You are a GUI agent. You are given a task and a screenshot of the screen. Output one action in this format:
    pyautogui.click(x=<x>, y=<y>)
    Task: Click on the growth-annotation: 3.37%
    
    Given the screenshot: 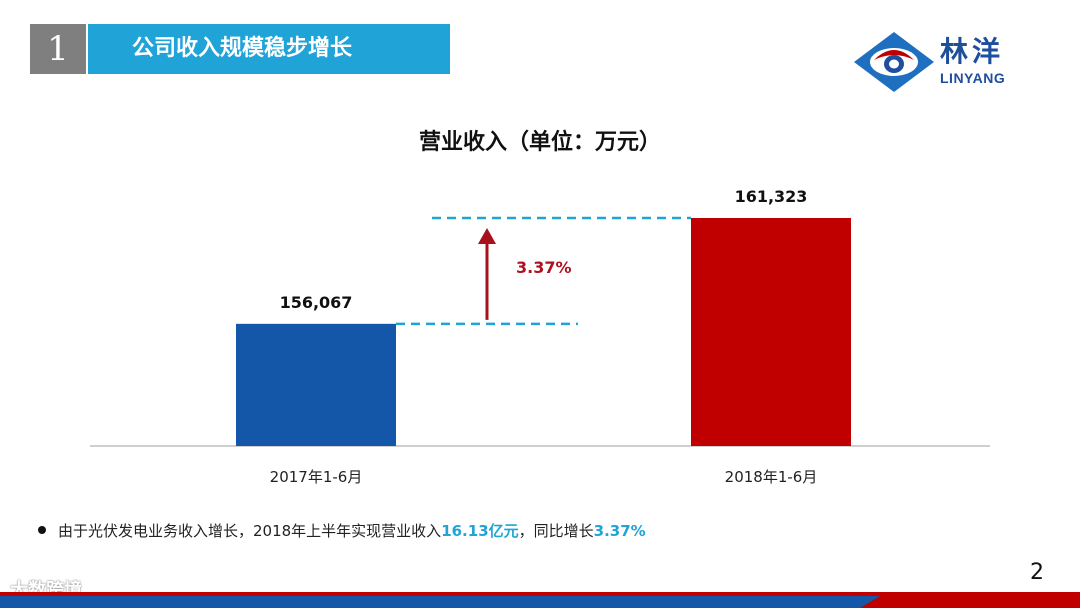 What is the action you would take?
    pyautogui.click(x=544, y=267)
    